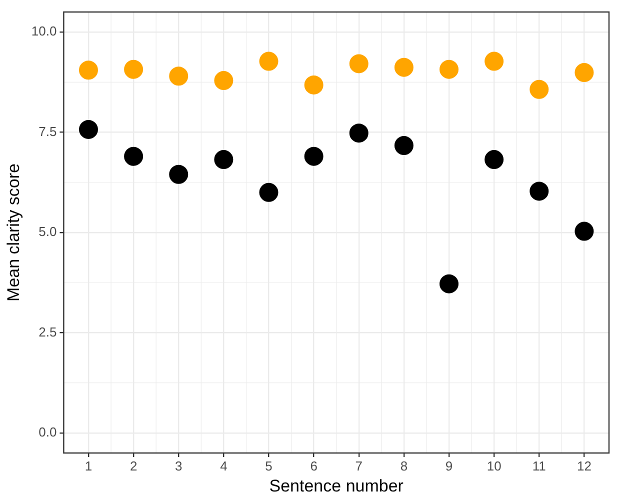 This screenshot has width=619, height=499. I want to click on x-tick-label: 7, so click(358, 466).